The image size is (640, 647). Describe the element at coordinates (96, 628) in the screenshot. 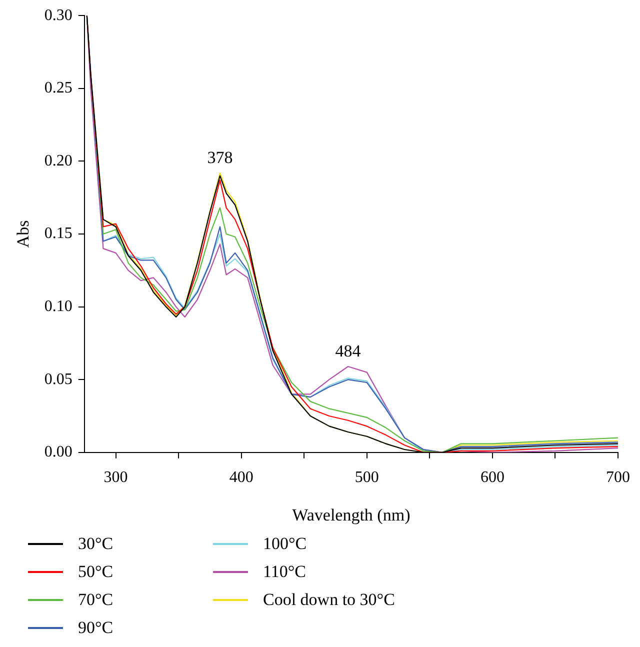

I see `legend-label: 90°C` at that location.